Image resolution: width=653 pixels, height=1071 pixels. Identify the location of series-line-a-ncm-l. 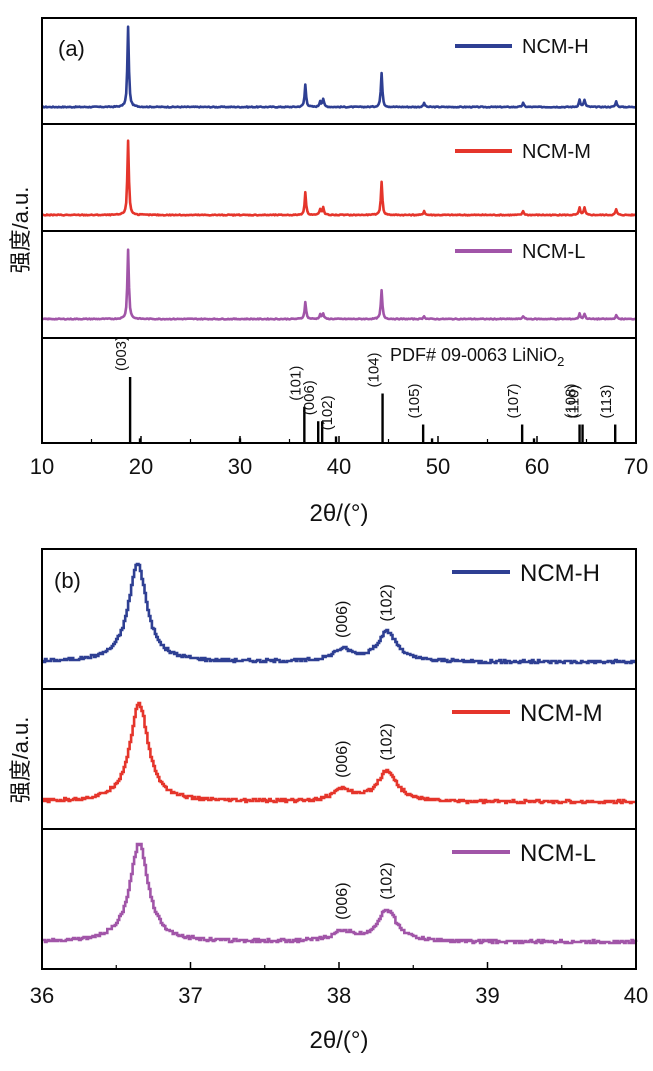
(339, 284).